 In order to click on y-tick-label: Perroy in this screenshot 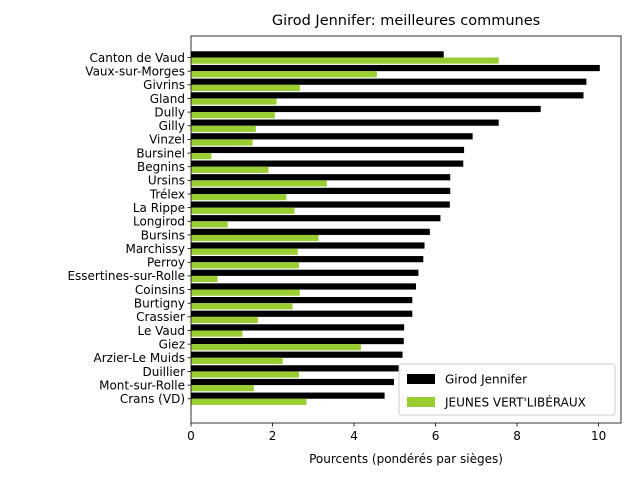, I will do `click(166, 263)`.